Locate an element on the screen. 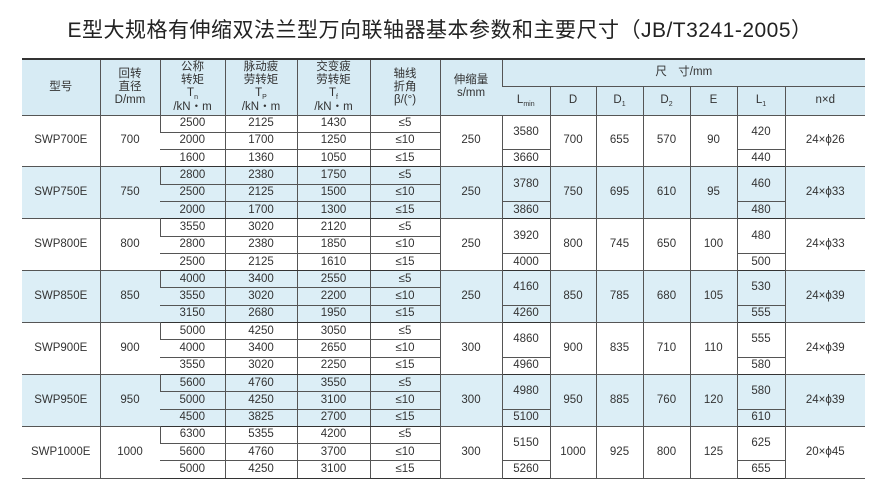 The height and width of the screenshot is (499, 880). header-e: E is located at coordinates (713, 101).